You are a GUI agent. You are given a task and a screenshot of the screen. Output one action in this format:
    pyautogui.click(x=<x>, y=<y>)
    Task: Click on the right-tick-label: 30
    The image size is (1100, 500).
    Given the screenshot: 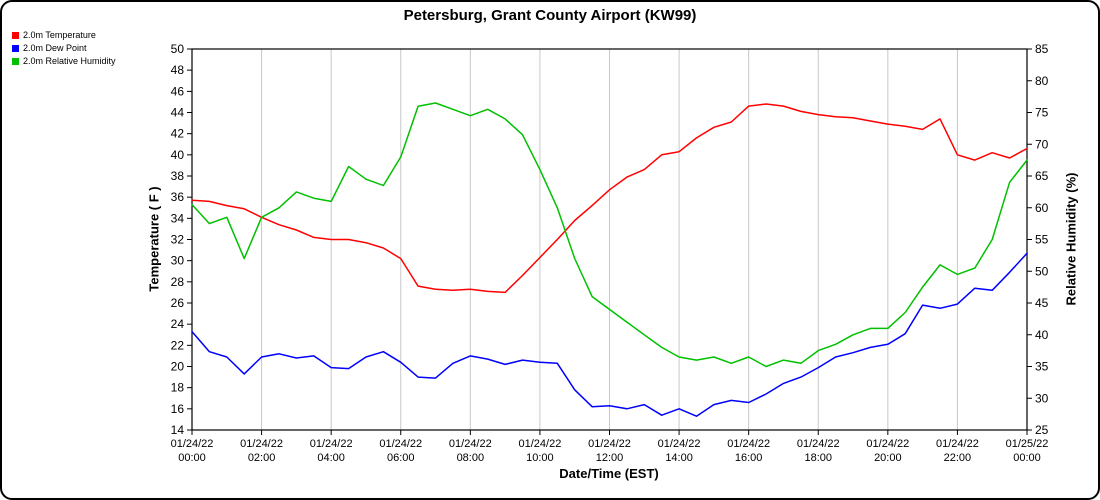 What is the action you would take?
    pyautogui.click(x=1042, y=398)
    